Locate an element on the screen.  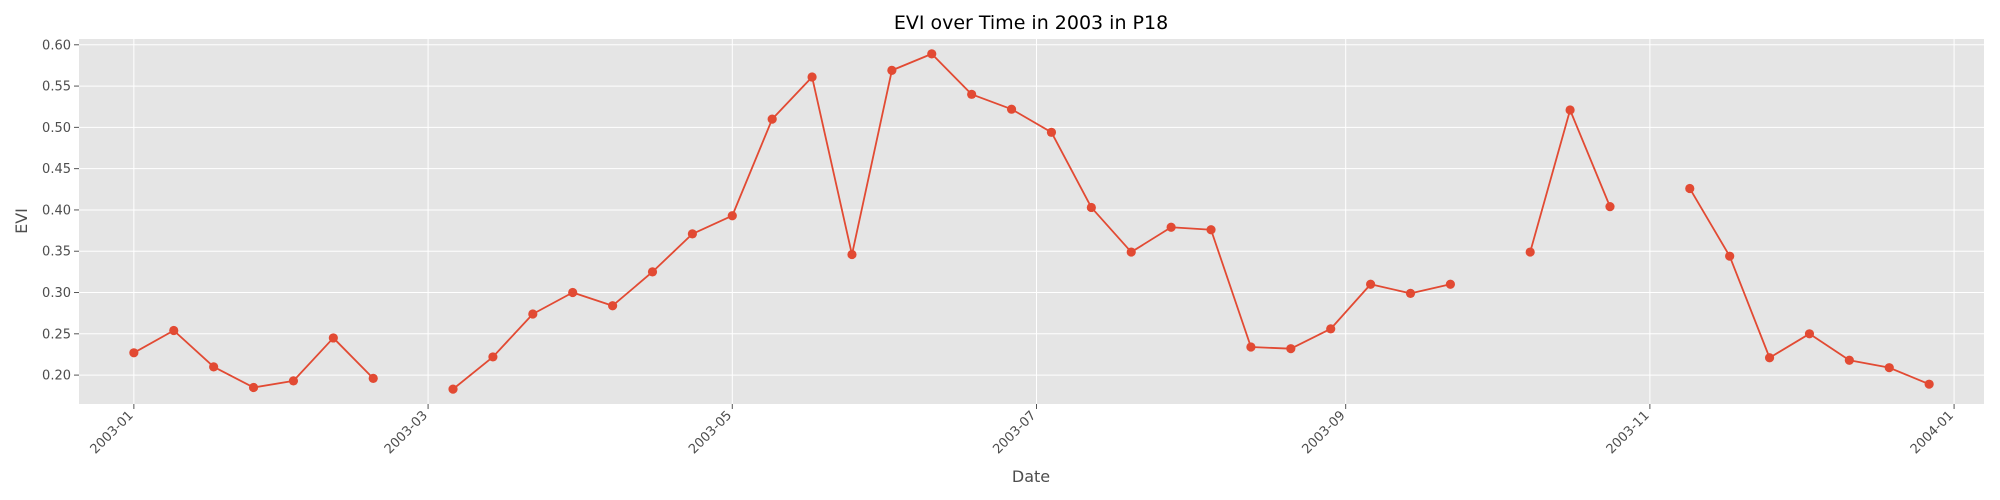
y-tick-label: 0.60 is located at coordinates (56, 45).